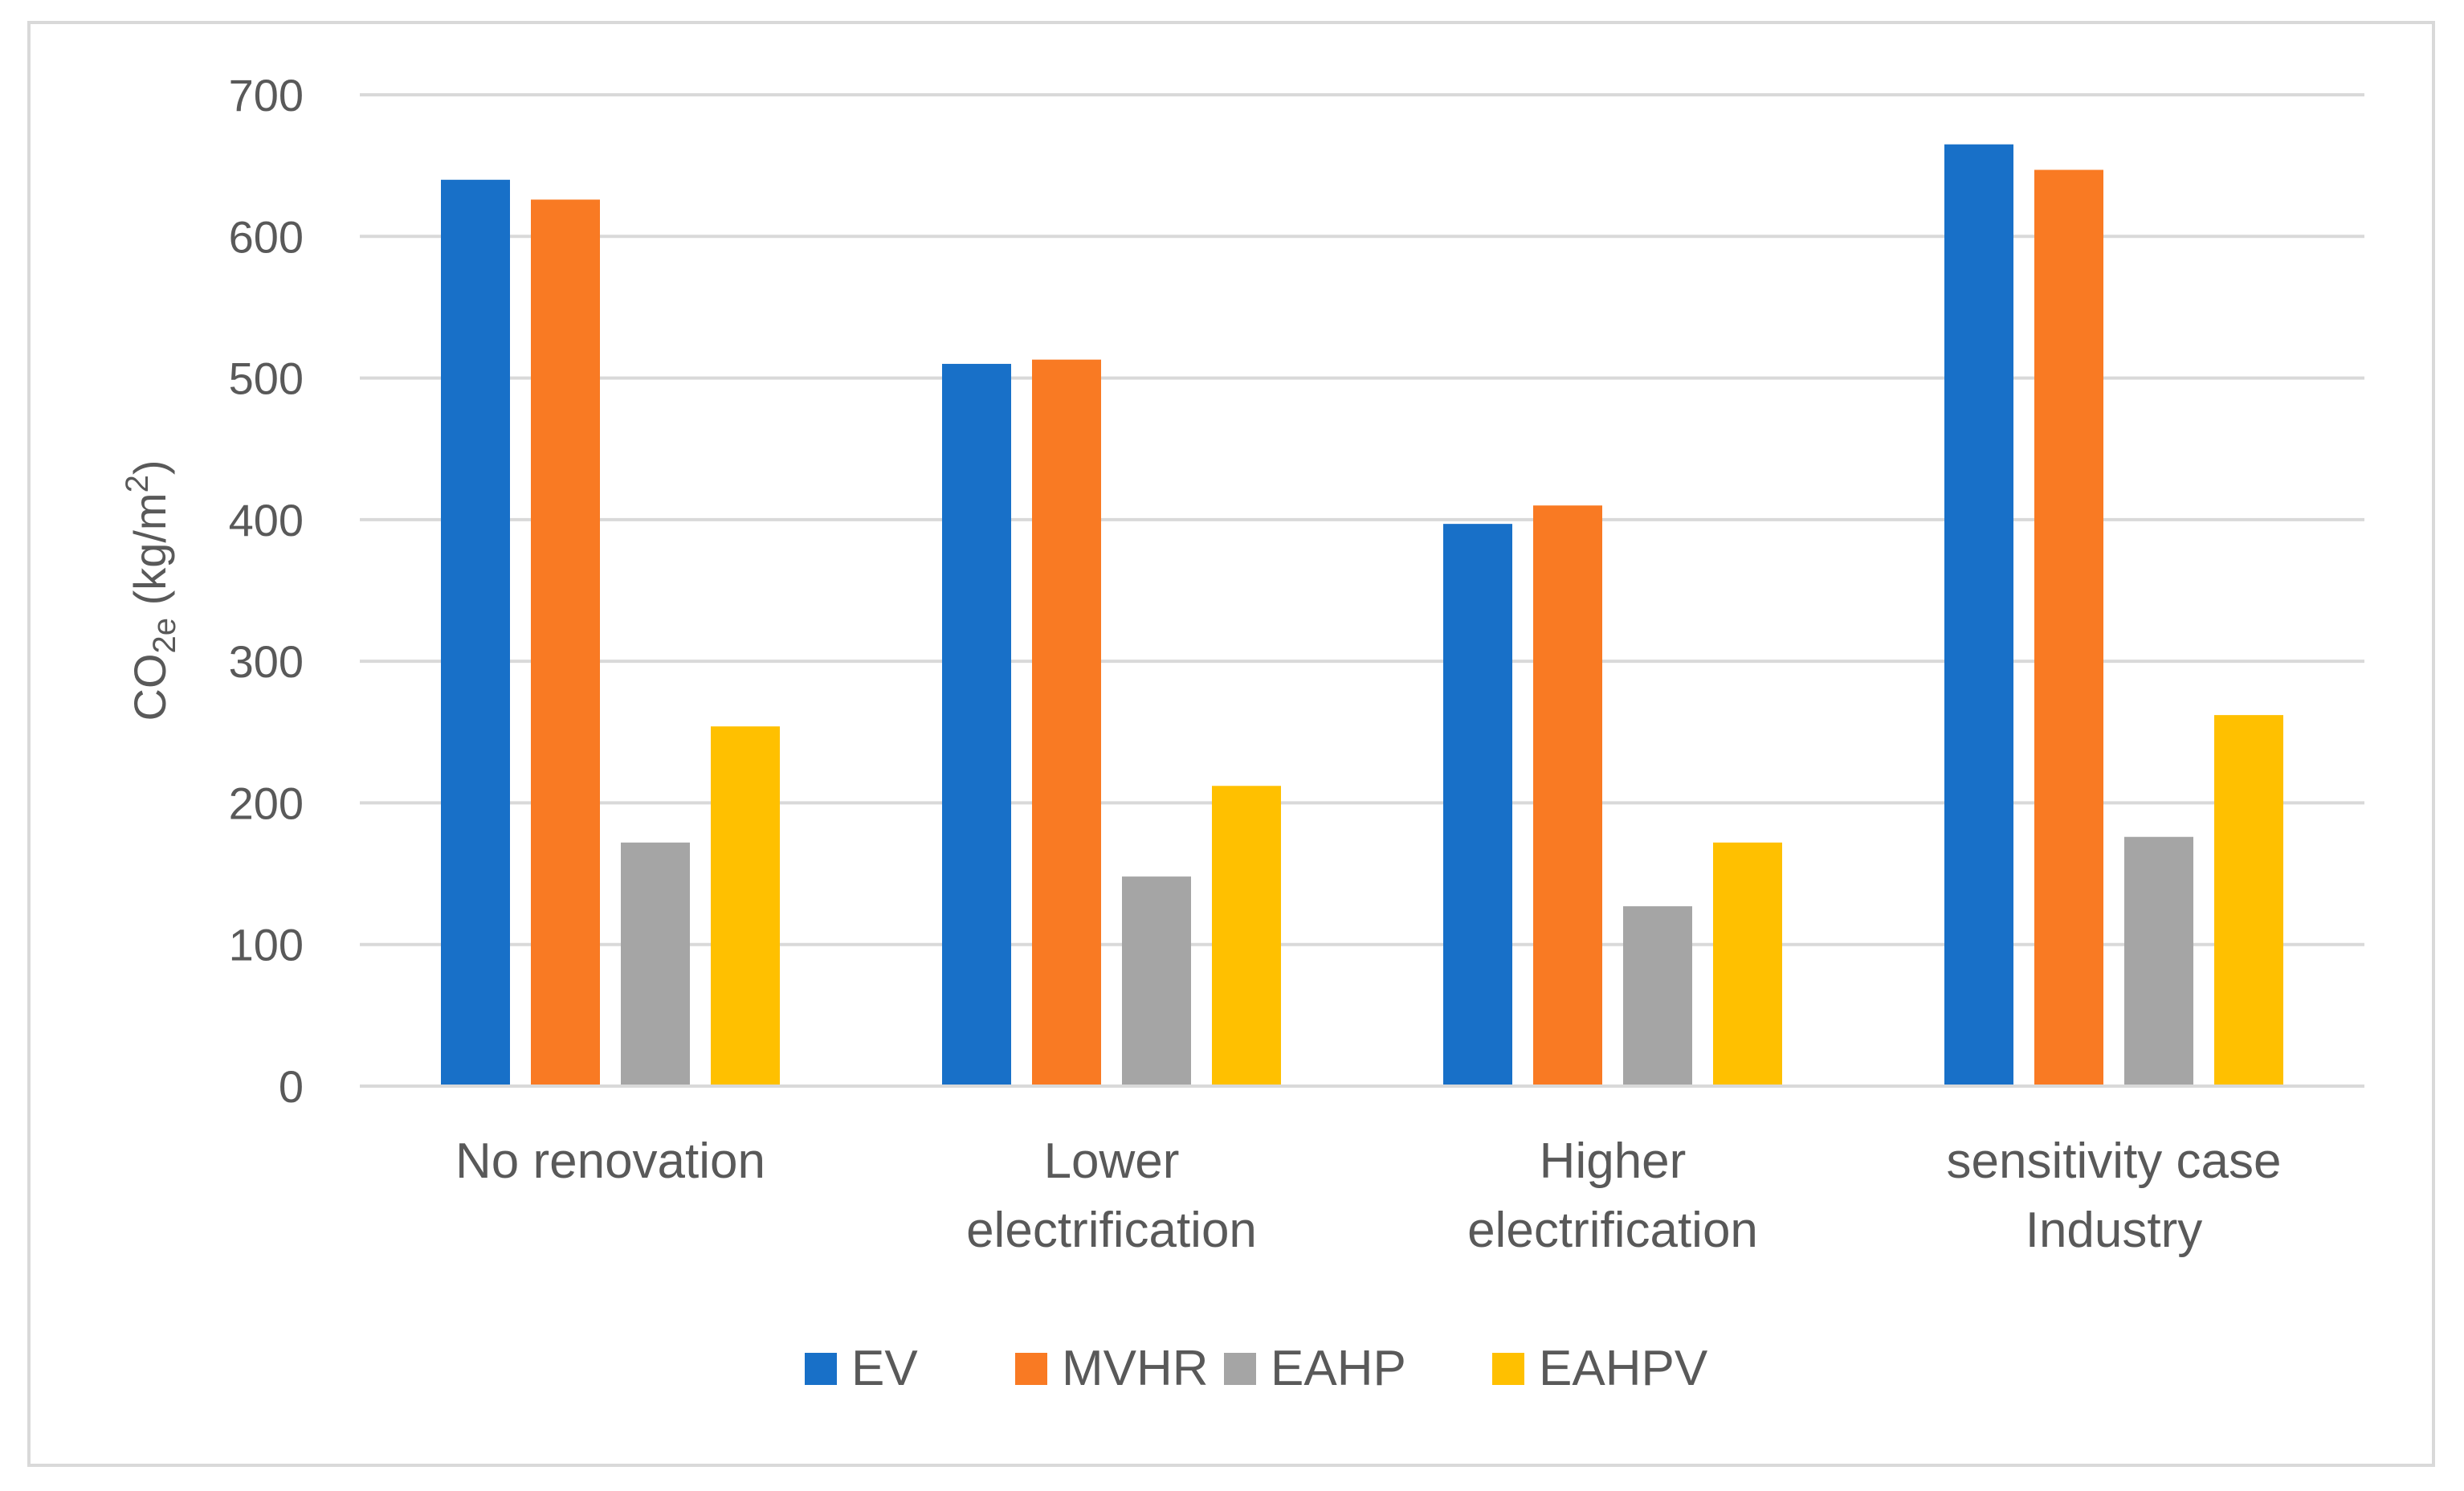 This screenshot has width=2464, height=1491. I want to click on legend-swatch-eahpv, so click(1508, 1369).